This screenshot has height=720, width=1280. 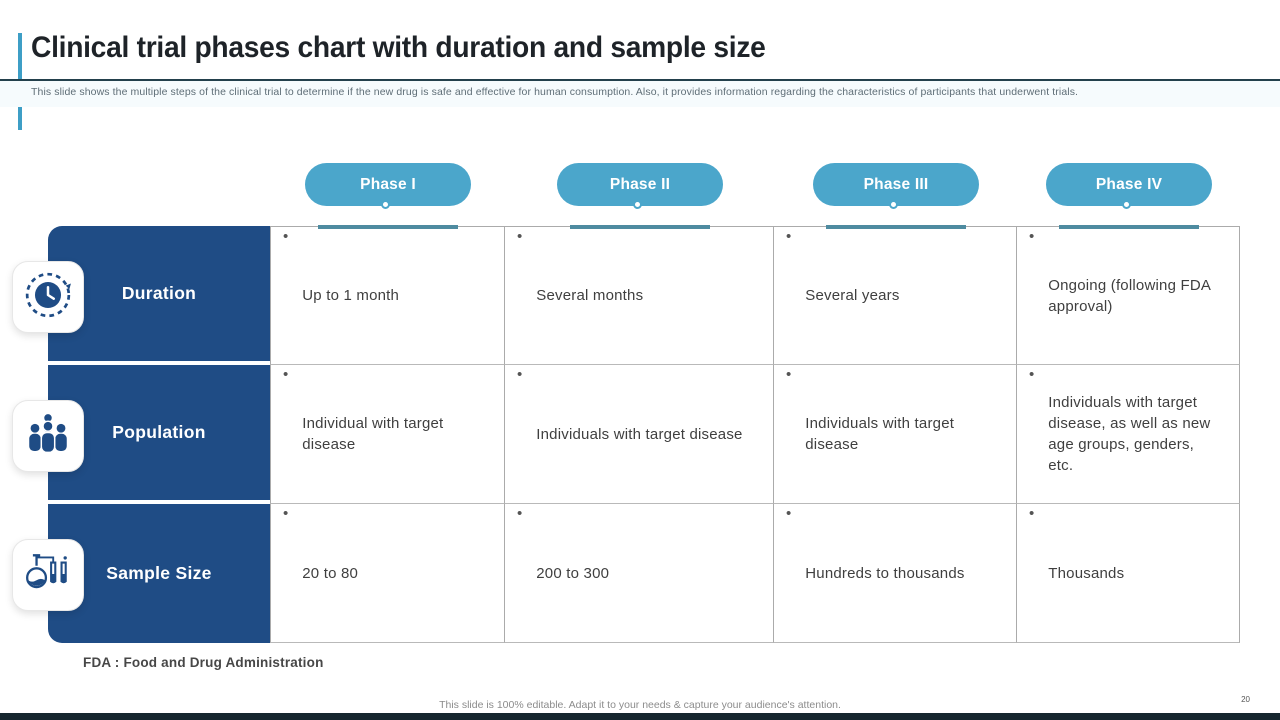 I want to click on phase-4-pill: Phase IV, so click(x=1129, y=184).